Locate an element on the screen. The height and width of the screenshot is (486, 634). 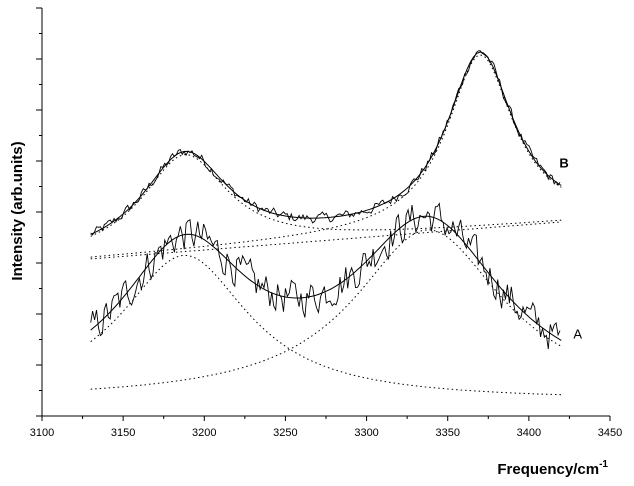
x-tick-label: 3400 is located at coordinates (529, 433).